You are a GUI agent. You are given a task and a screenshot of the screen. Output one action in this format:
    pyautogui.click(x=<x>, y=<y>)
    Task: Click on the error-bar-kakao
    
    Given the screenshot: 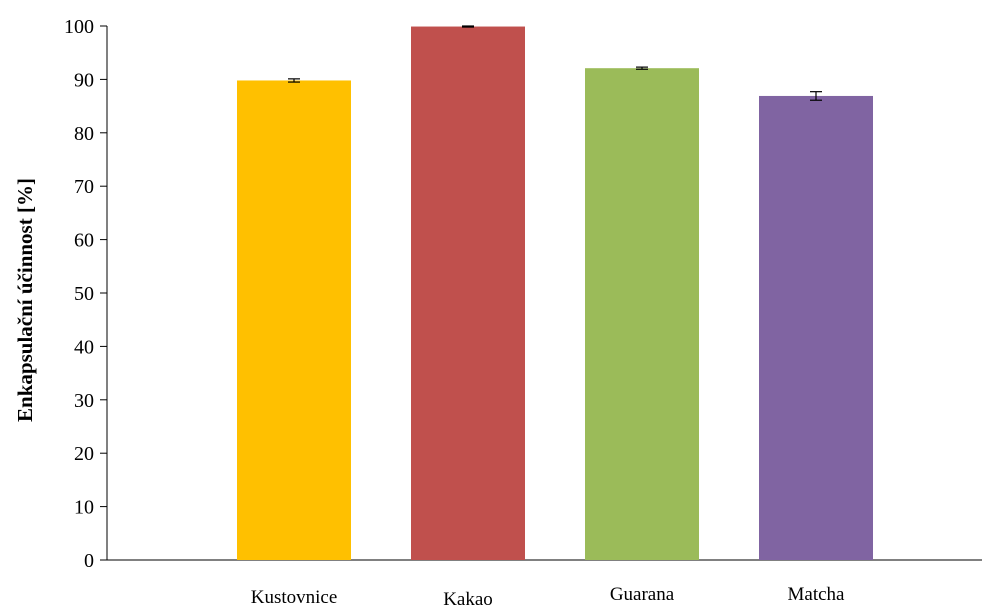 What is the action you would take?
    pyautogui.click(x=468, y=26)
    